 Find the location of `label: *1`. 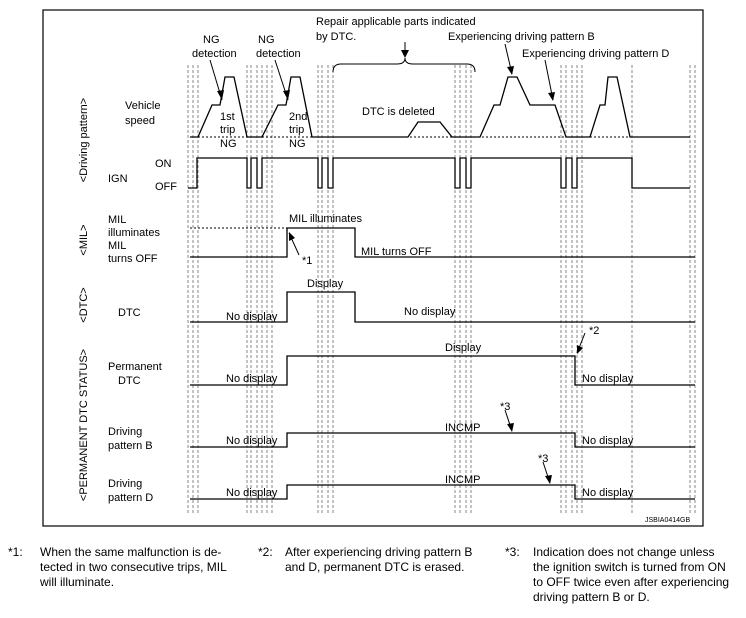

label: *1 is located at coordinates (307, 261).